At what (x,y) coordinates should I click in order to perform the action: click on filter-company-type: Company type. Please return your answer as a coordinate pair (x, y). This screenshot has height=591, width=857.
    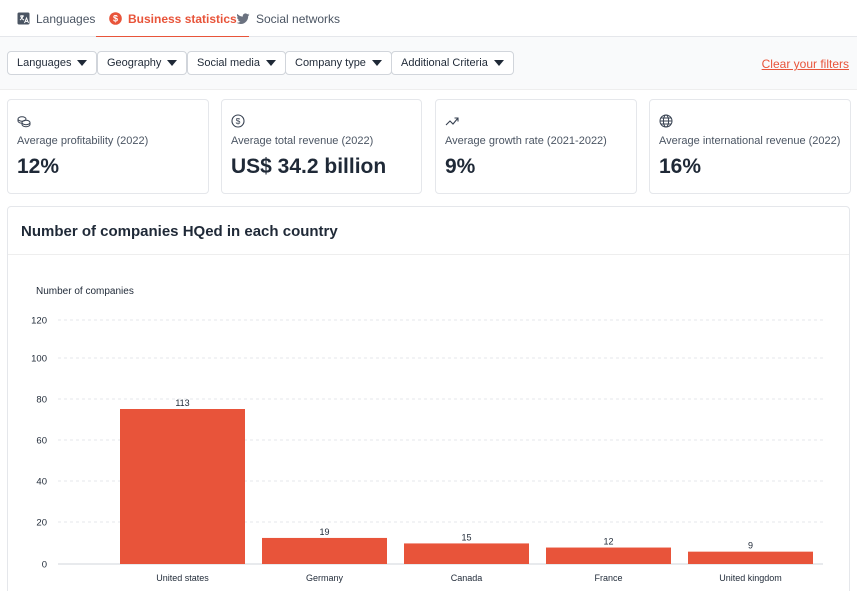
    Looking at the image, I should click on (338, 63).